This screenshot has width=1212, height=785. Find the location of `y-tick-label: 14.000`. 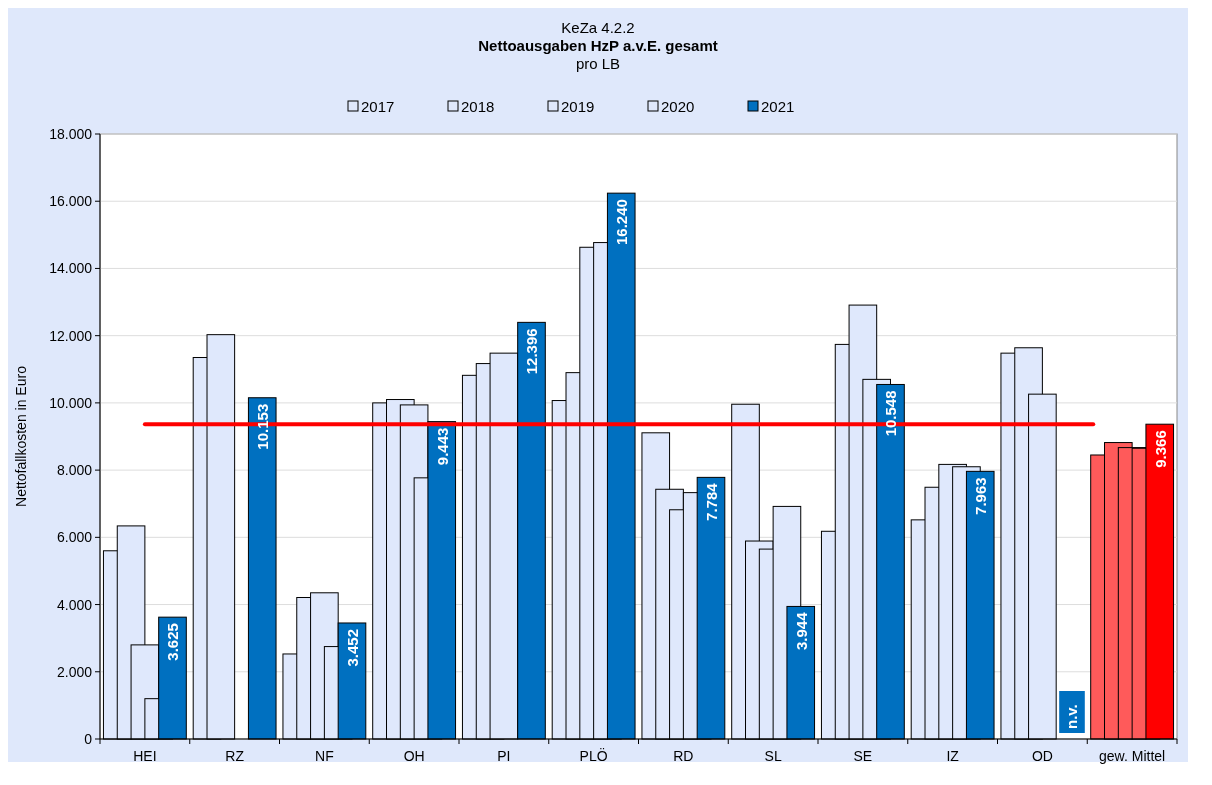

y-tick-label: 14.000 is located at coordinates (71, 268).